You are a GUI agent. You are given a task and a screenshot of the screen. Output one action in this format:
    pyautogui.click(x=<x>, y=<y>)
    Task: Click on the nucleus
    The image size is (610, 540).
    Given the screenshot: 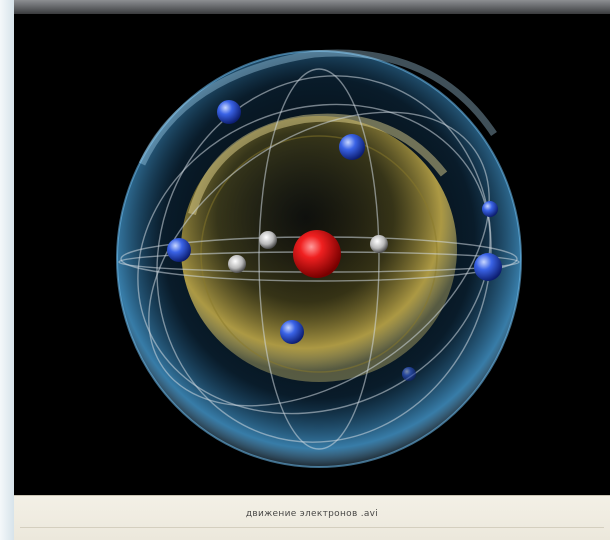 What is the action you would take?
    pyautogui.click(x=317, y=254)
    